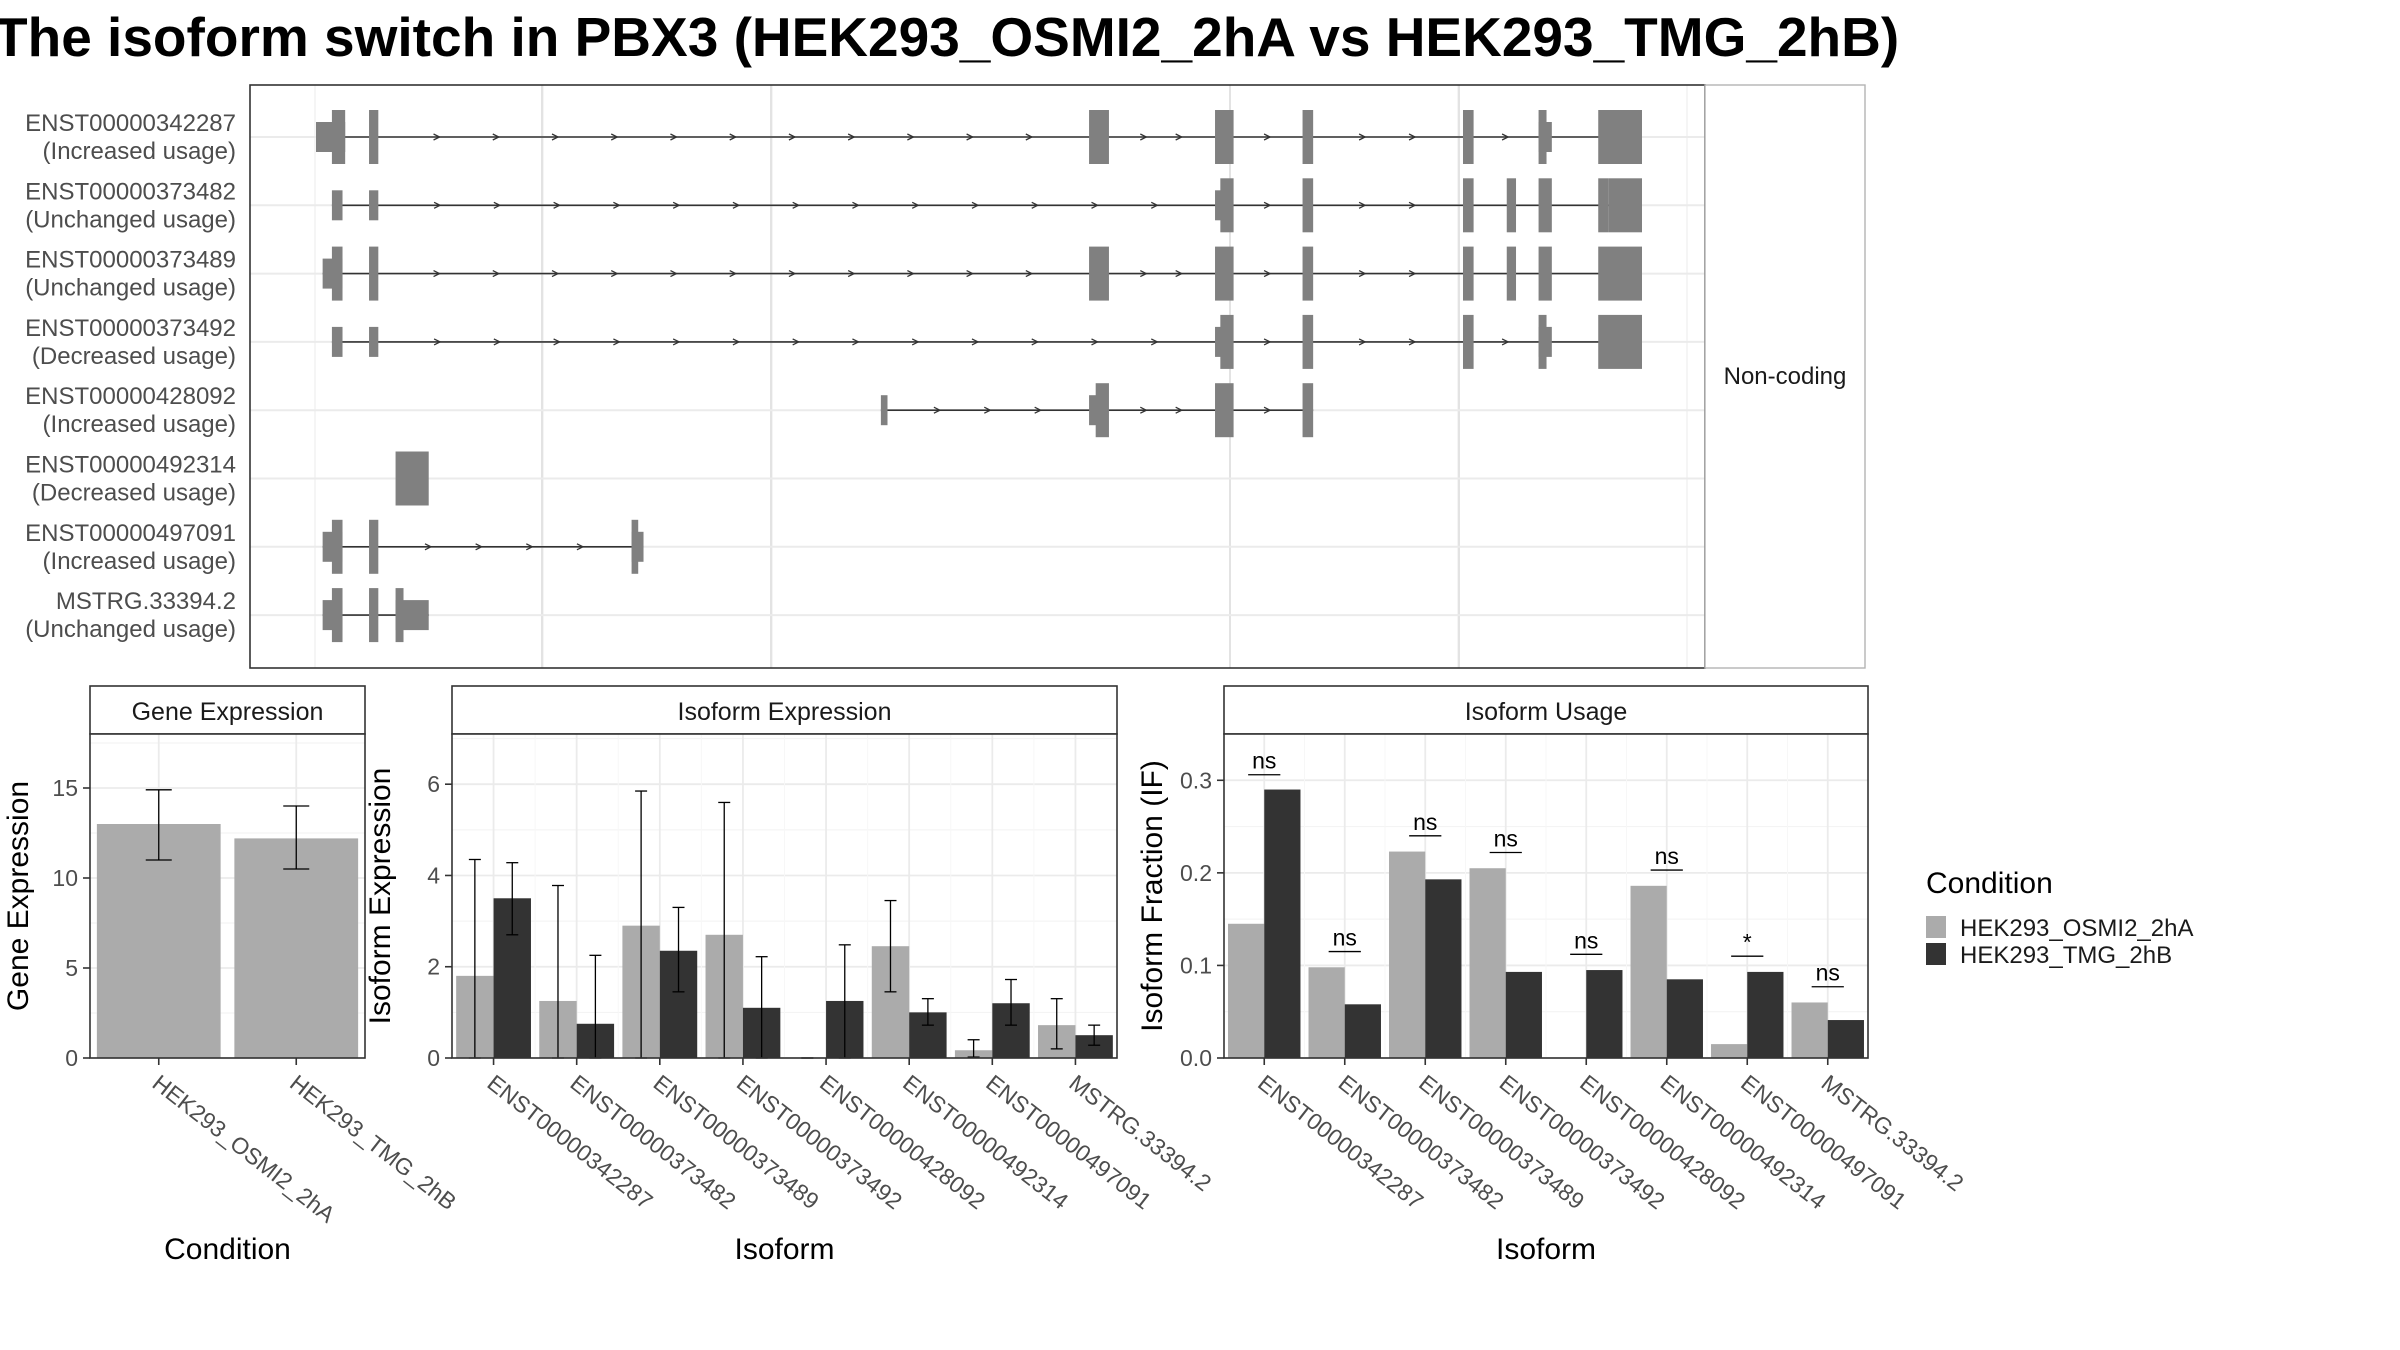 This screenshot has height=1350, width=2400. I want to click on isoform-label-3: ENST00000373492 (Decreased usage), so click(130, 342).